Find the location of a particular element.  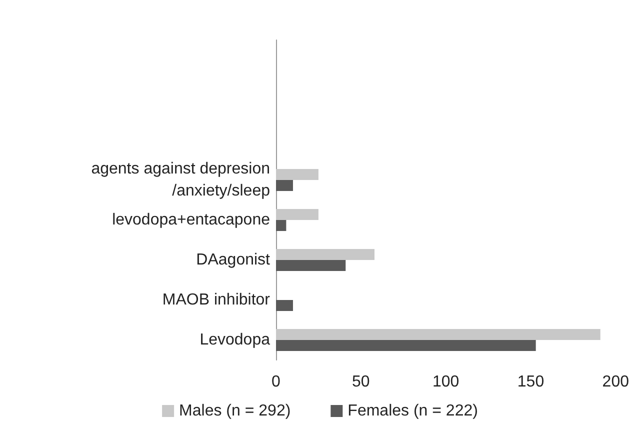

x-tick-label: 50 is located at coordinates (361, 382).